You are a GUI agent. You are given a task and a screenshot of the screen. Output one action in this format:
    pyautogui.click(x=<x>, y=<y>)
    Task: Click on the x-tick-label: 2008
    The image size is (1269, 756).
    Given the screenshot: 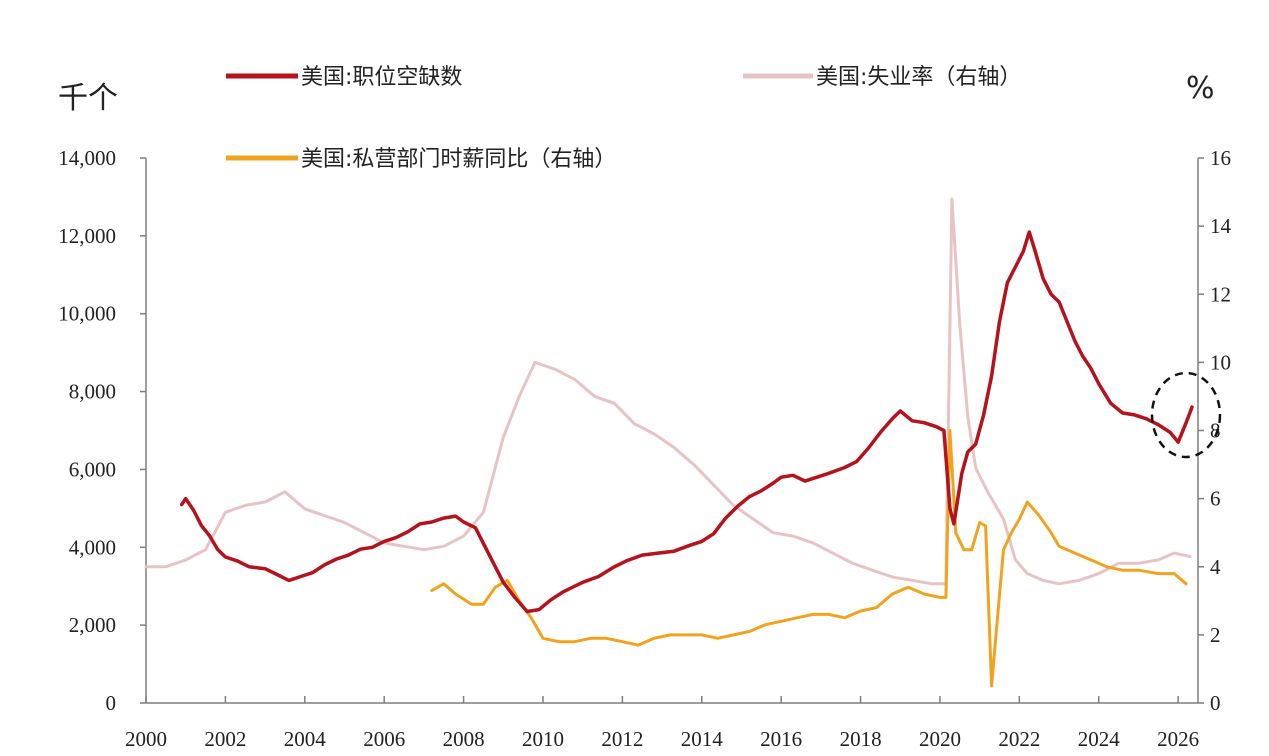 What is the action you would take?
    pyautogui.click(x=464, y=739)
    